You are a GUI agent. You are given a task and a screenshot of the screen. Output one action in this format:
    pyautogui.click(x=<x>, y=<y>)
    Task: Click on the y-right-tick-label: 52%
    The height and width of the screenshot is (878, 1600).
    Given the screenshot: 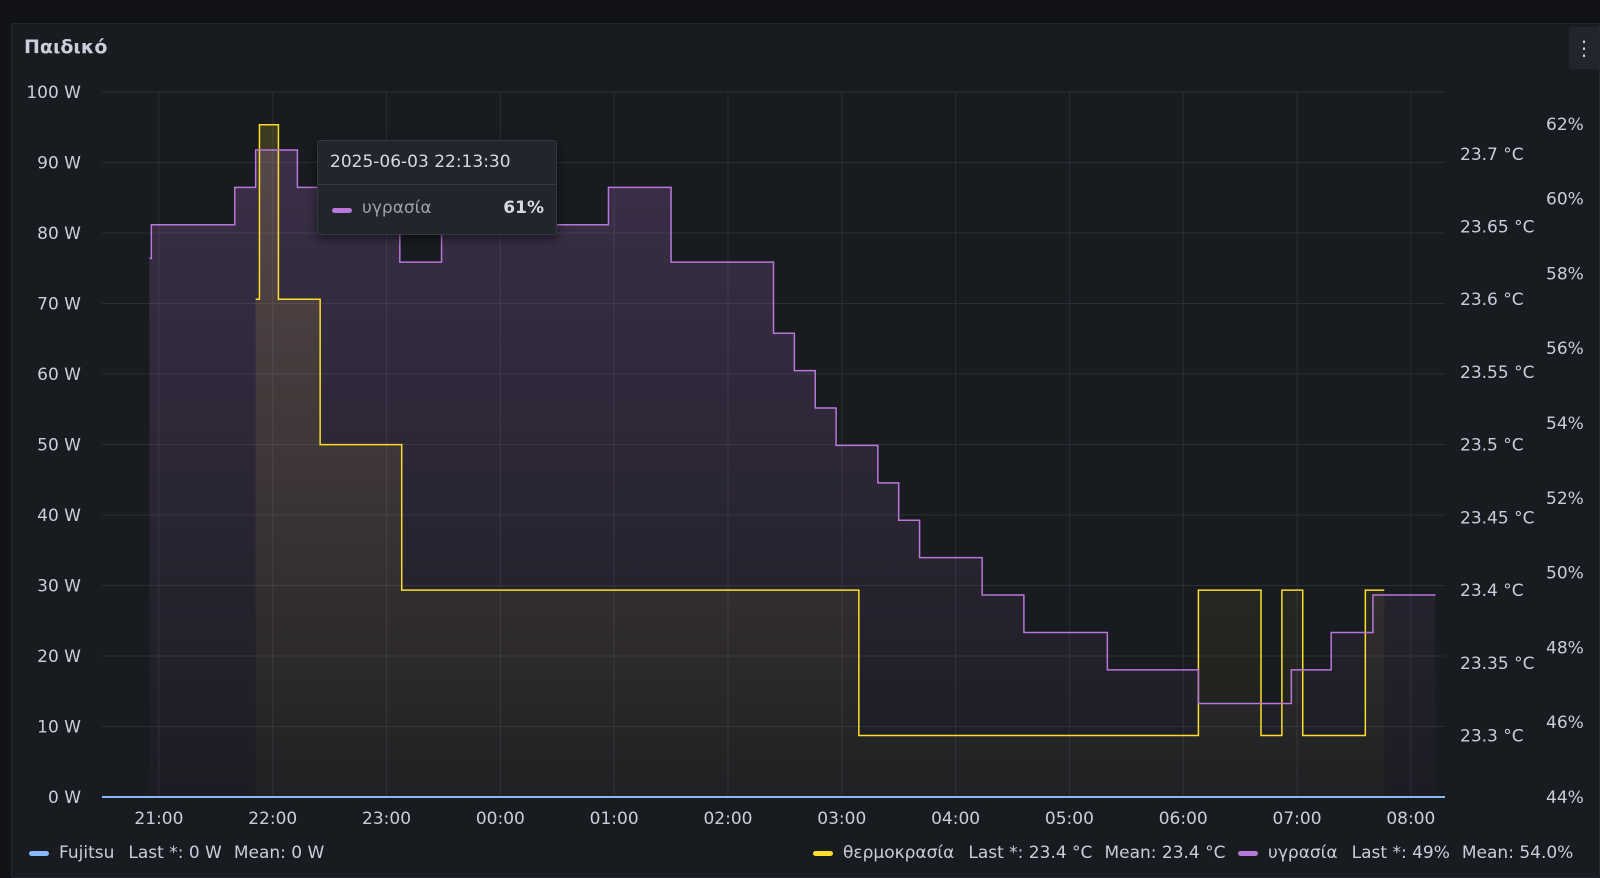 What is the action you would take?
    pyautogui.click(x=1565, y=499)
    